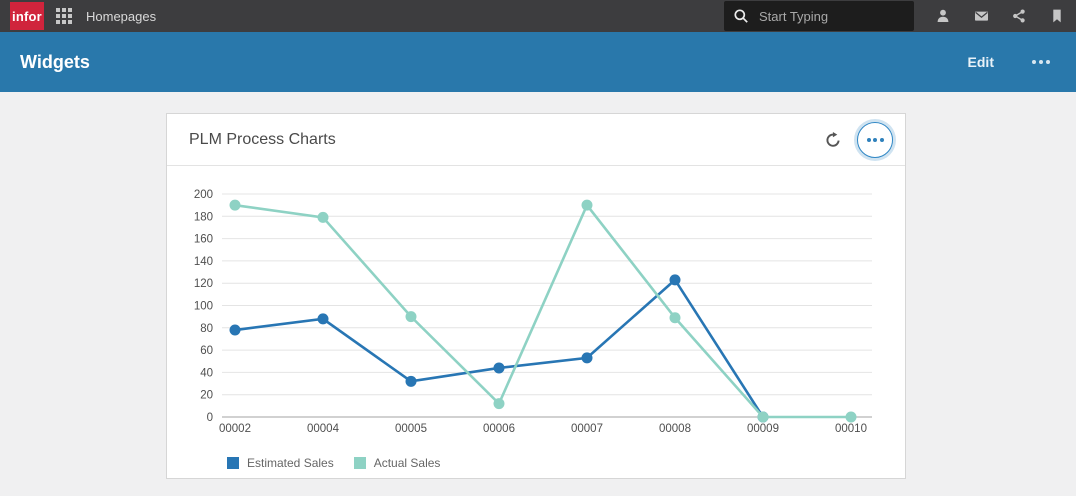 This screenshot has width=1076, height=496. What do you see at coordinates (206, 351) in the screenshot?
I see `y-axis-tick-label: 60` at bounding box center [206, 351].